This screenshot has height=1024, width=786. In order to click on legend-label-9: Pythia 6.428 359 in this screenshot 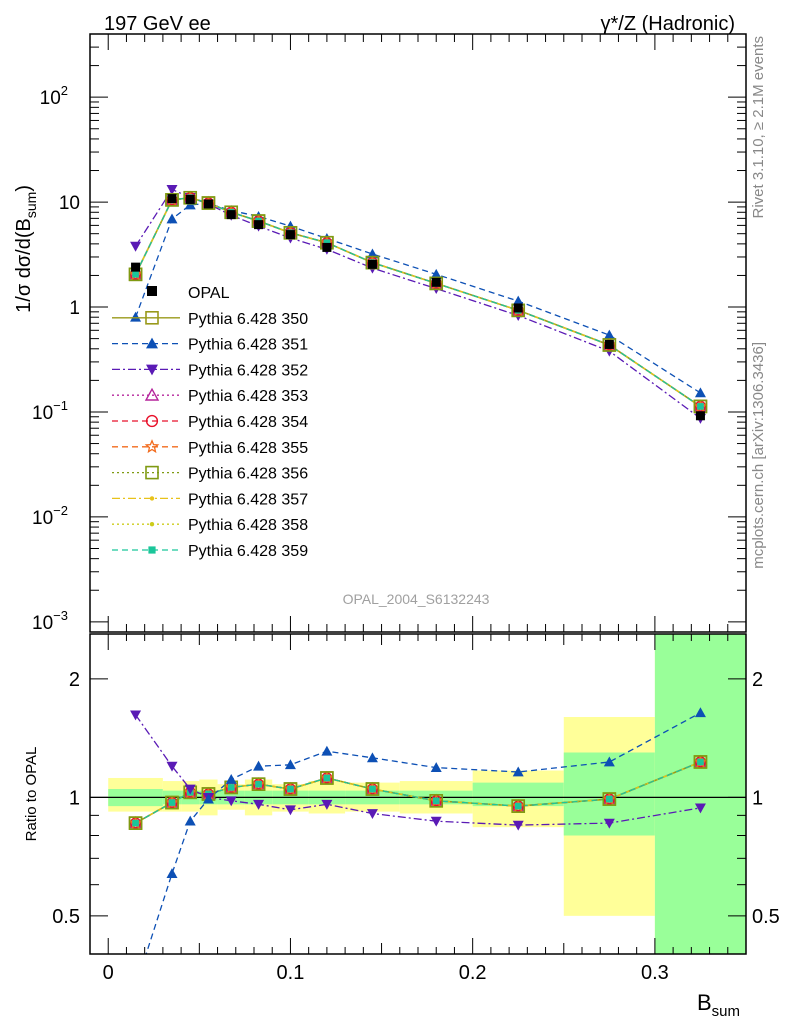, I will do `click(248, 551)`.